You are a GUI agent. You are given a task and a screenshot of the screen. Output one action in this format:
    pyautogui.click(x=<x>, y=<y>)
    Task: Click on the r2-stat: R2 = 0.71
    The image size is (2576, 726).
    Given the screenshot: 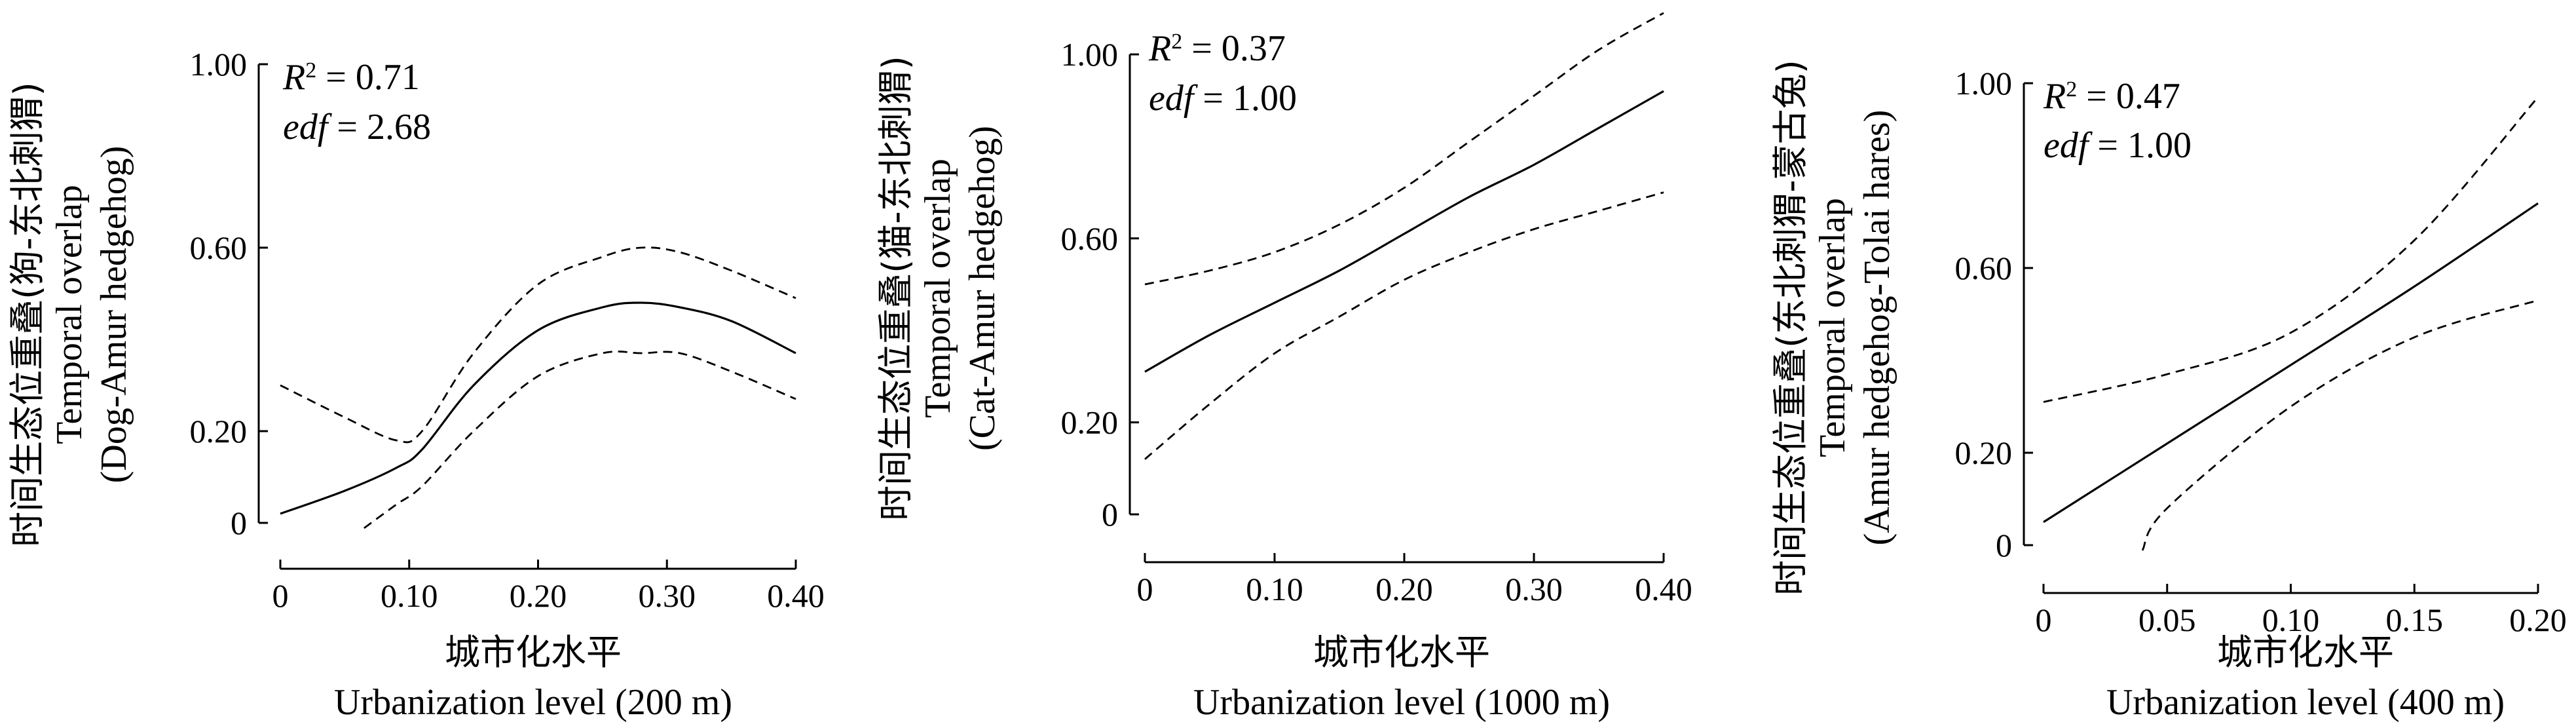 What is the action you would take?
    pyautogui.click(x=351, y=77)
    